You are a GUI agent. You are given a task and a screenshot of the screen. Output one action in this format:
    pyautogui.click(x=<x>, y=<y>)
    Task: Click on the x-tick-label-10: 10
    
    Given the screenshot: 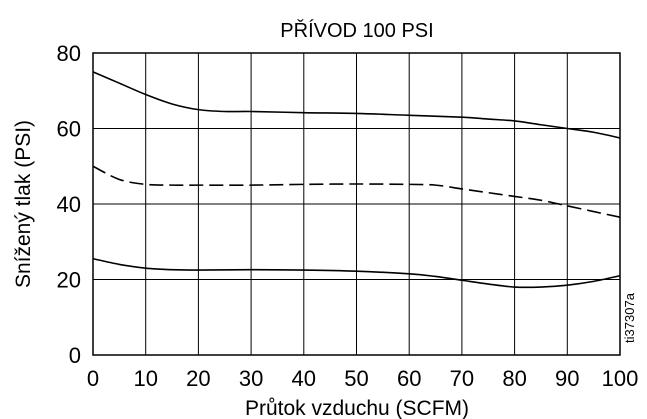 What is the action you would take?
    pyautogui.click(x=145, y=378)
    